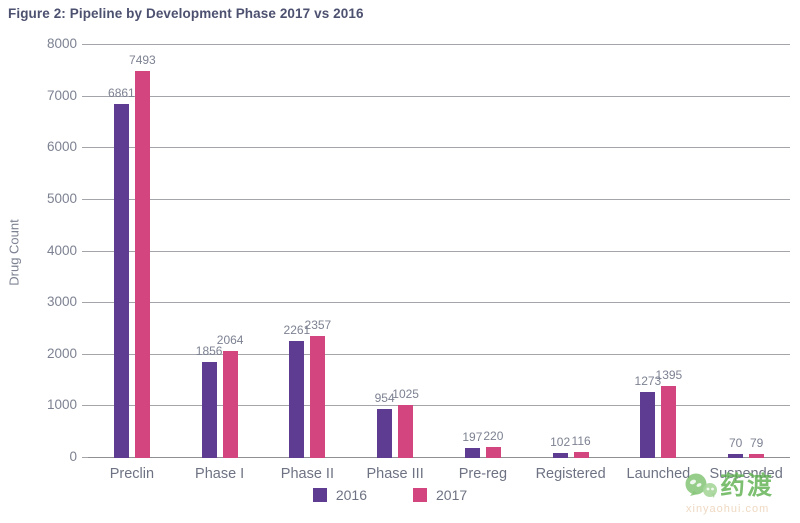 This screenshot has height=523, width=800. What do you see at coordinates (351, 495) in the screenshot?
I see `legend-label-2016: 2016` at bounding box center [351, 495].